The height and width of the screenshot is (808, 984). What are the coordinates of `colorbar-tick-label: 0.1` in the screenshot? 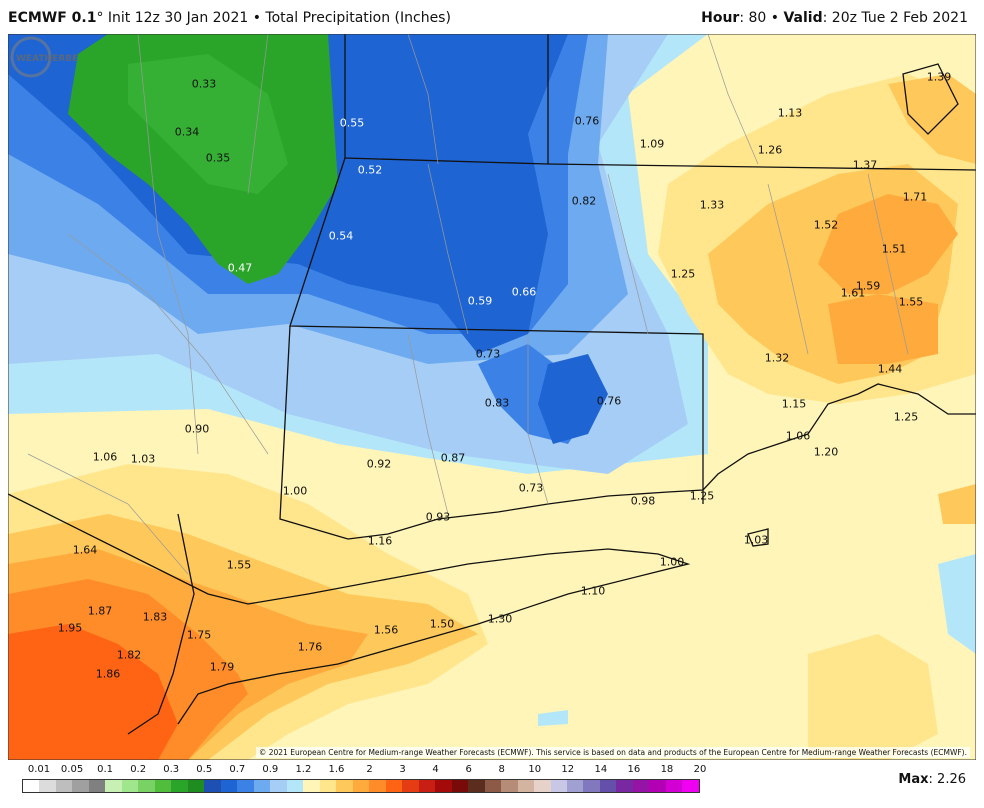 It's located at (105, 769).